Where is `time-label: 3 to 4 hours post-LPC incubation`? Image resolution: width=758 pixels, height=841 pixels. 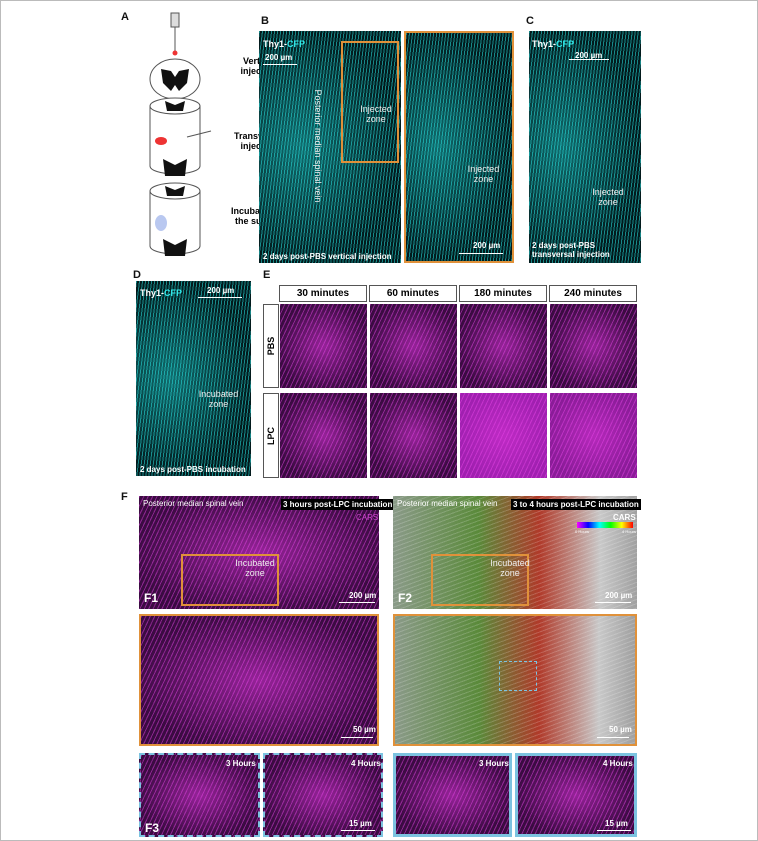
time-label: 3 to 4 hours post-LPC incubation is located at coordinates (576, 504).